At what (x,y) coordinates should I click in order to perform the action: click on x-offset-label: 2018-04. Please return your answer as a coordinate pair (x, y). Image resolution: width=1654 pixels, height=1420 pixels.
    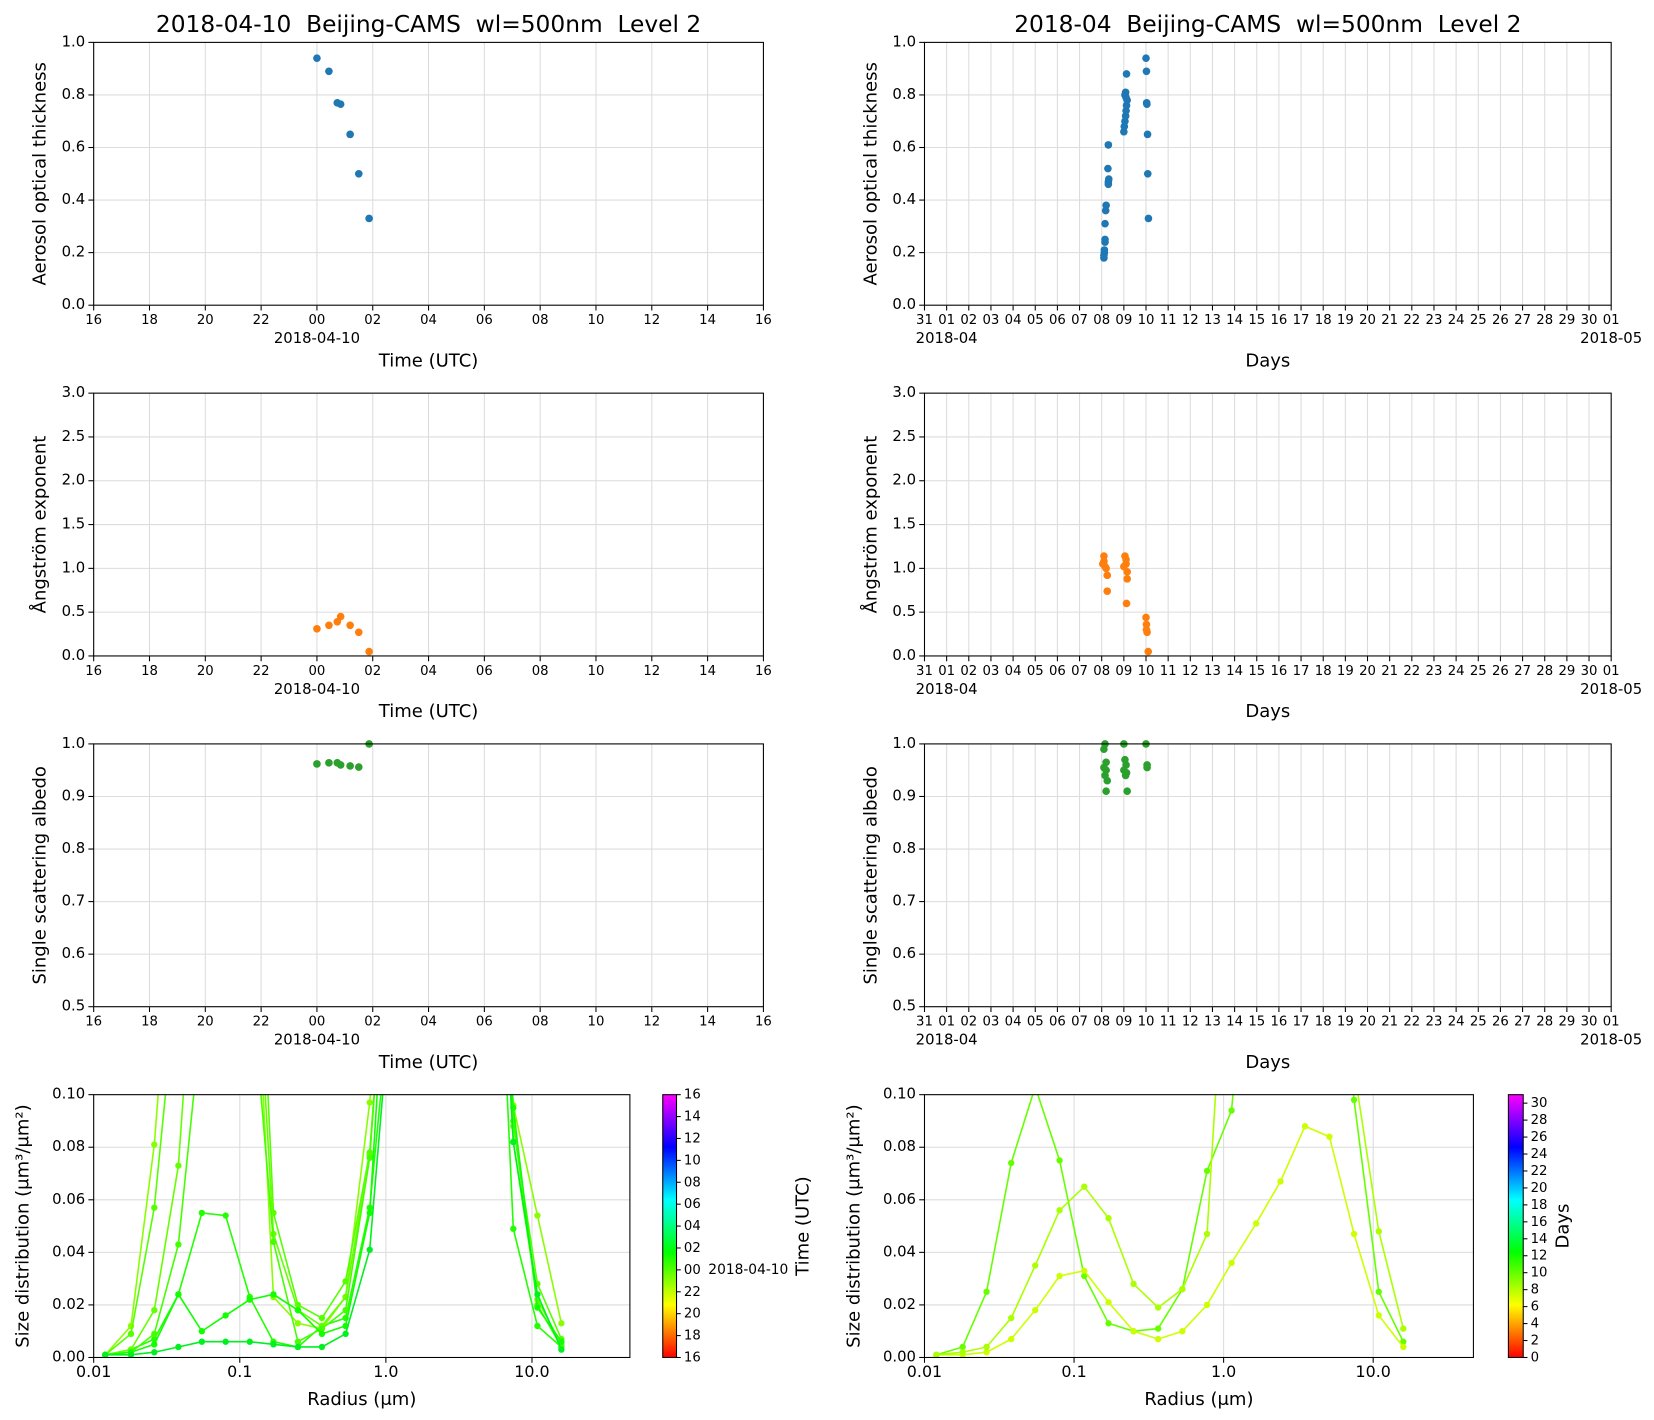
    Looking at the image, I should click on (947, 338).